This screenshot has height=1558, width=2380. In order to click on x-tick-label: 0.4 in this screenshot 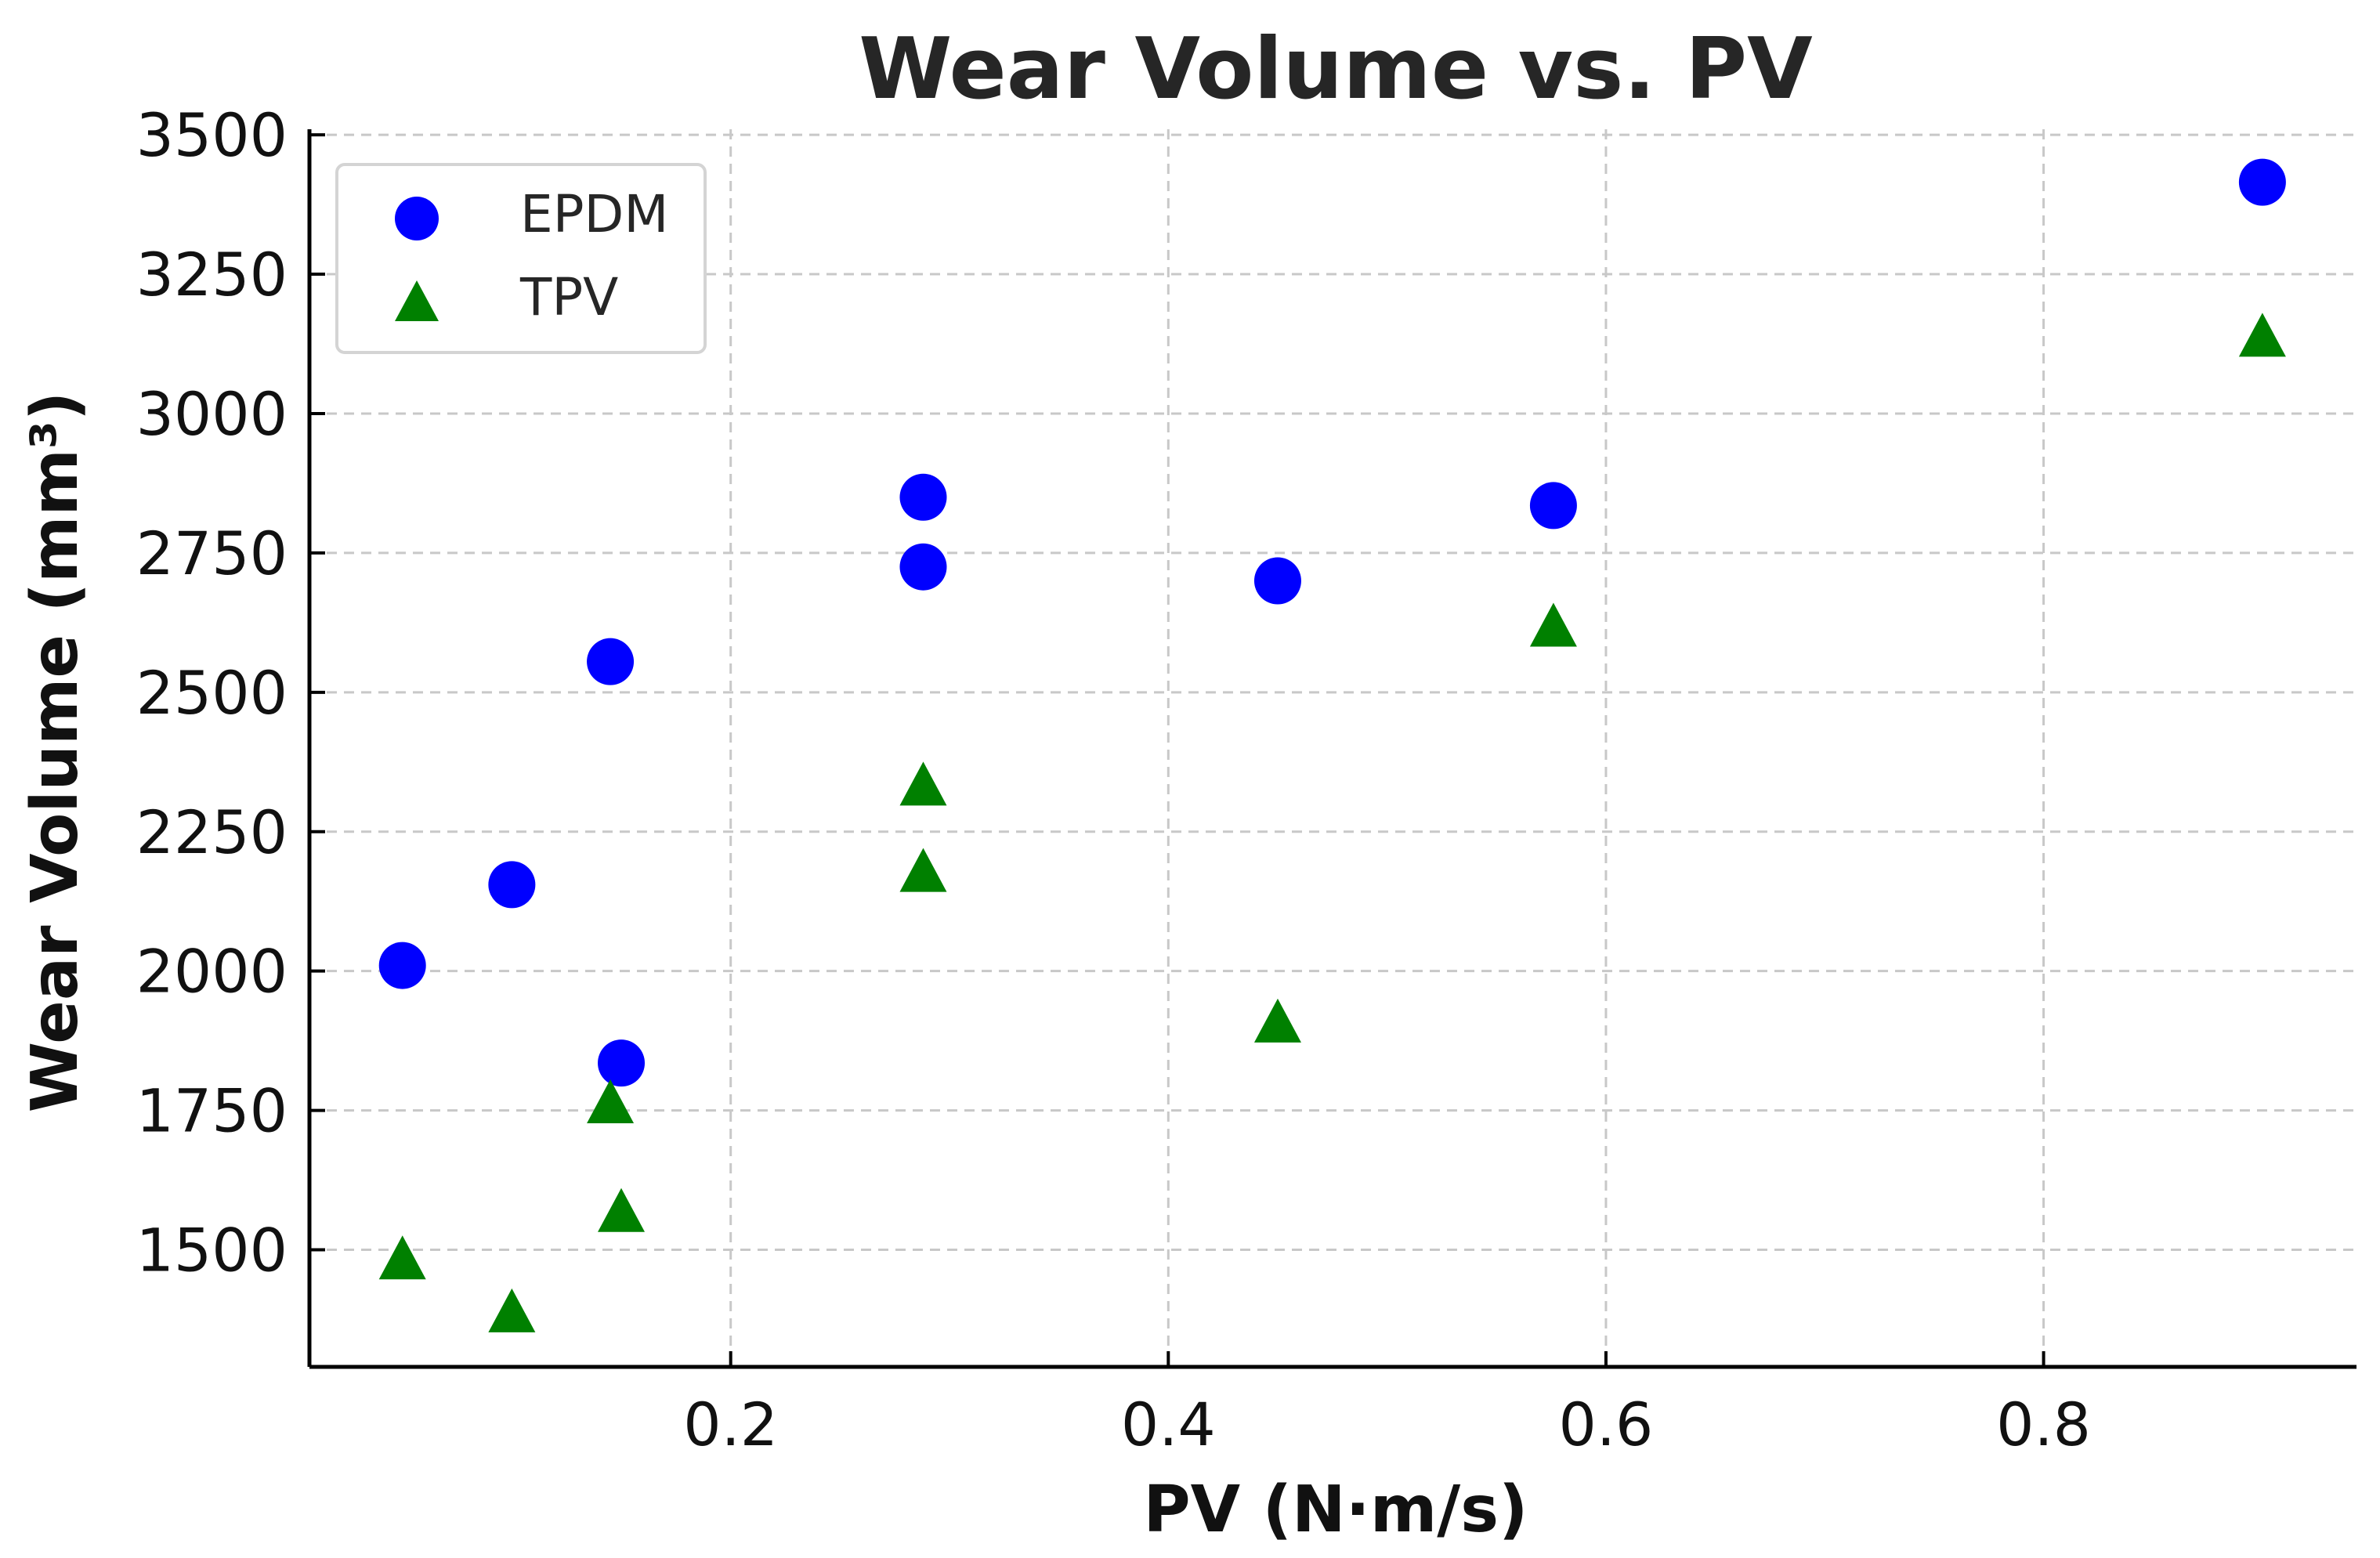, I will do `click(1168, 1424)`.